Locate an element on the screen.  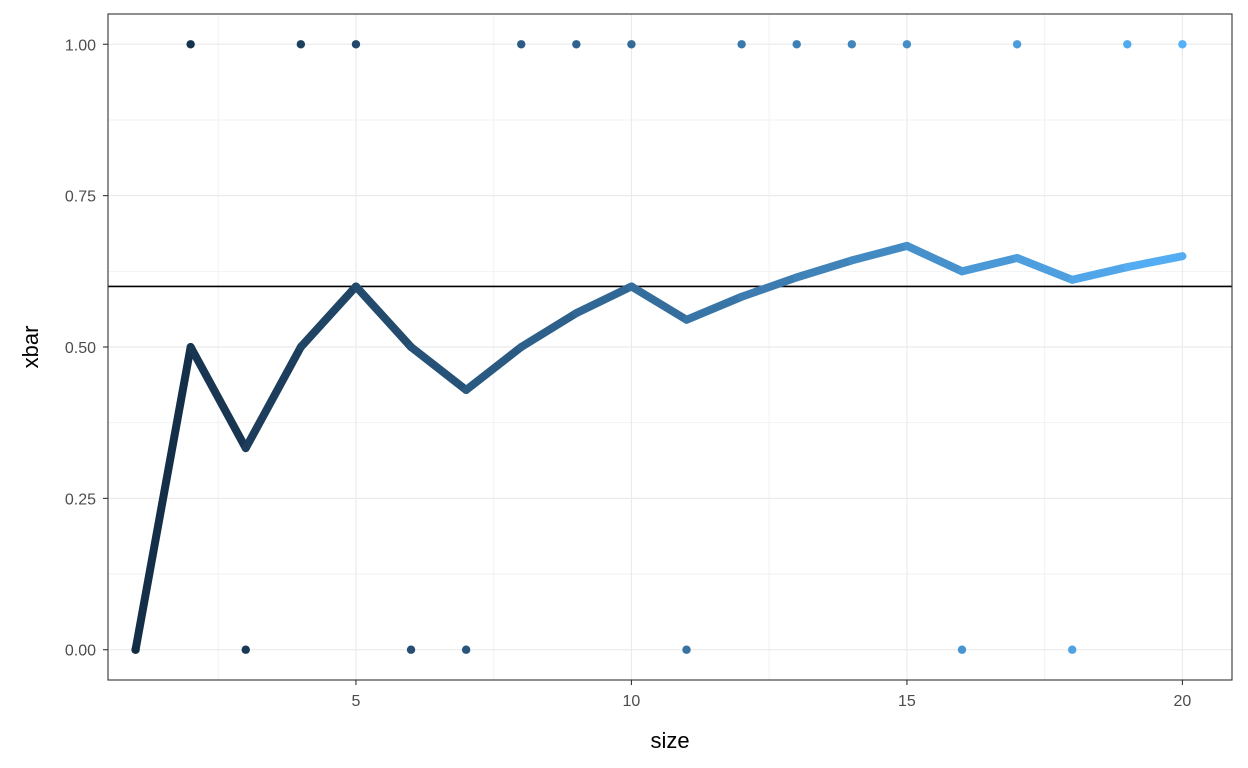
y-tick-label: 1.00 is located at coordinates (80, 45).